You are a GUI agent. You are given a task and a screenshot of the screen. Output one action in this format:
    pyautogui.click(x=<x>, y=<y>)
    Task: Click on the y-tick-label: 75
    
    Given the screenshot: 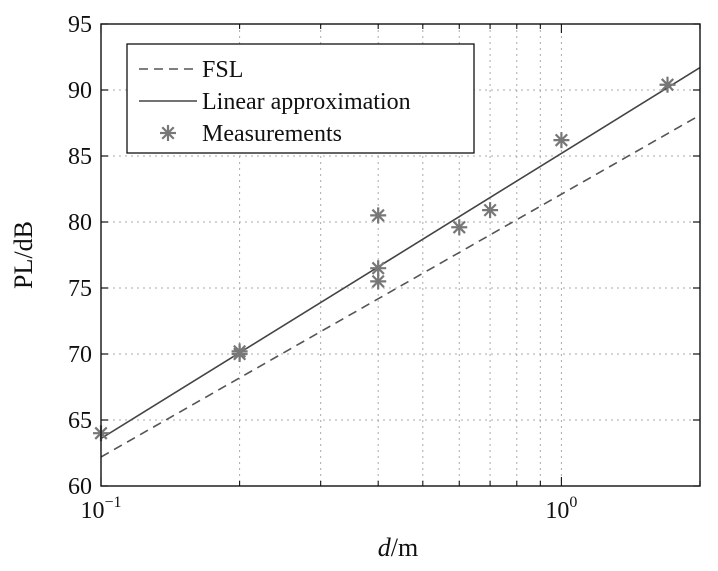 What is the action you would take?
    pyautogui.click(x=80, y=289)
    